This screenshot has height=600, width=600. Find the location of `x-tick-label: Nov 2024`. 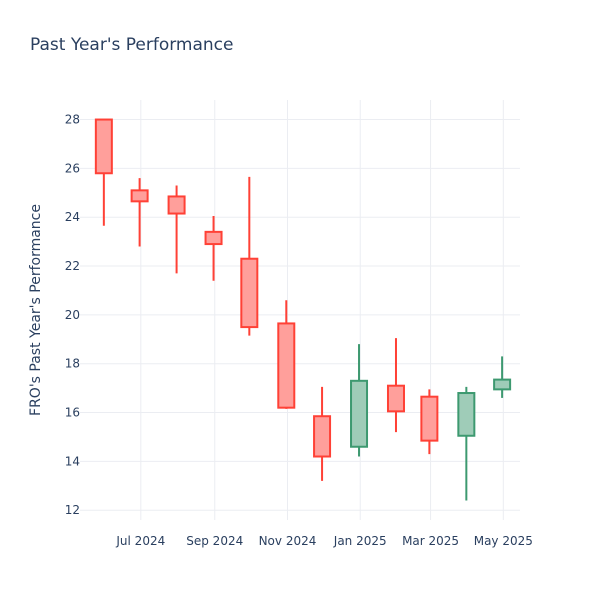

x-tick-label: Nov 2024 is located at coordinates (288, 541).